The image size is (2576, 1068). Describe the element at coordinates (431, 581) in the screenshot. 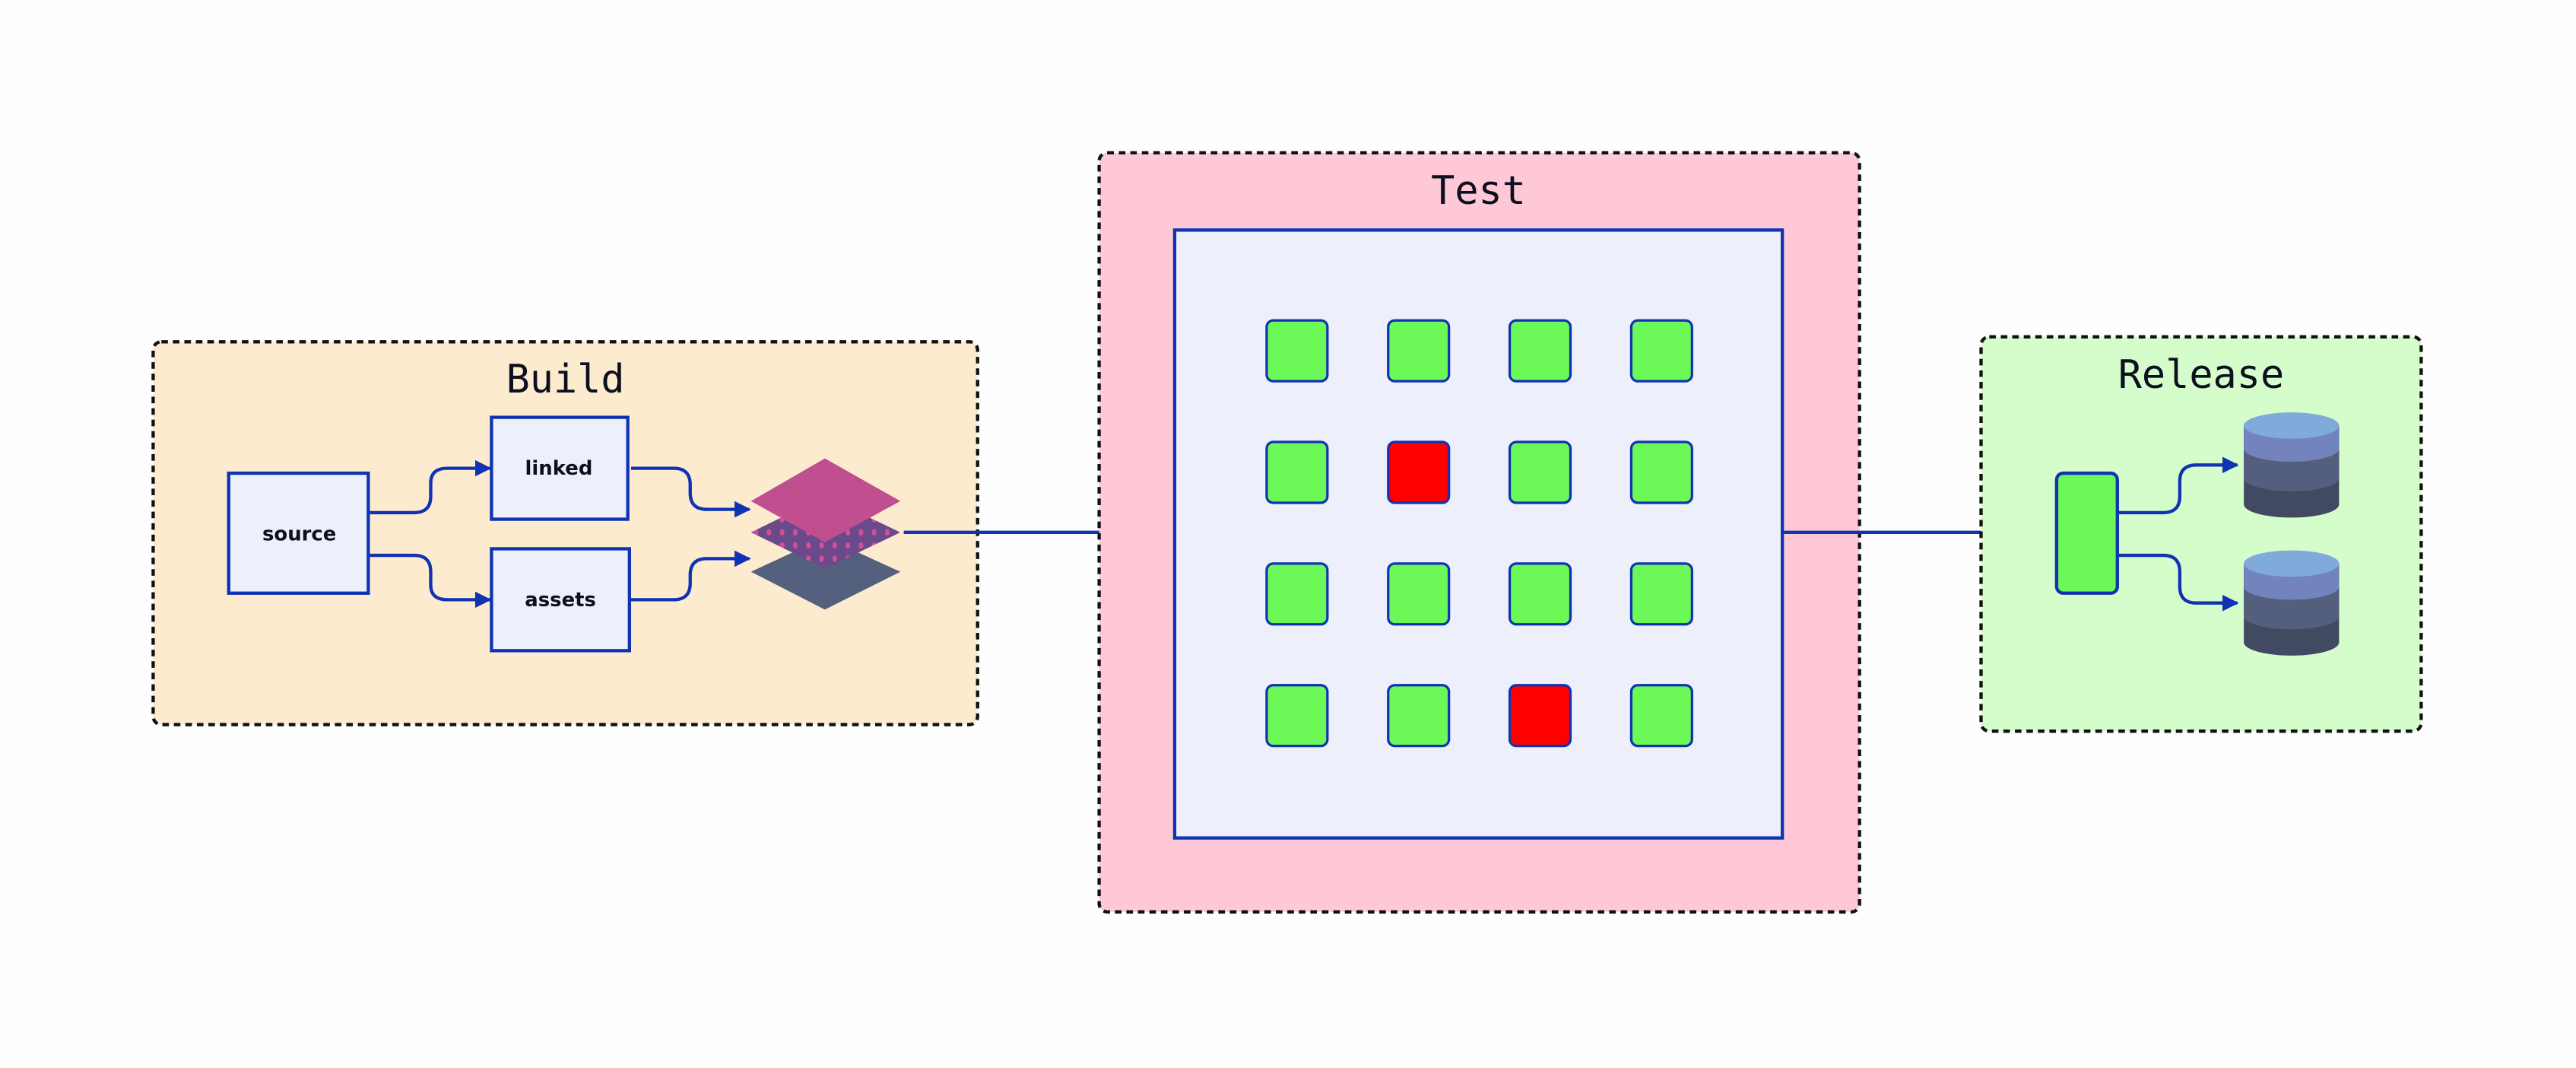

I see `edge-source-assets` at that location.